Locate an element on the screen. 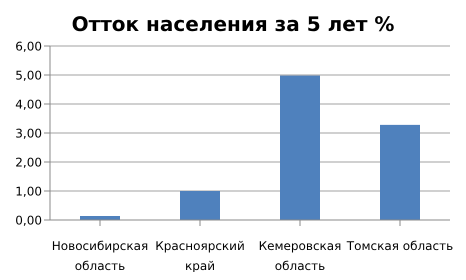  chart-title: Отток населения за 5 лет % is located at coordinates (233, 24).